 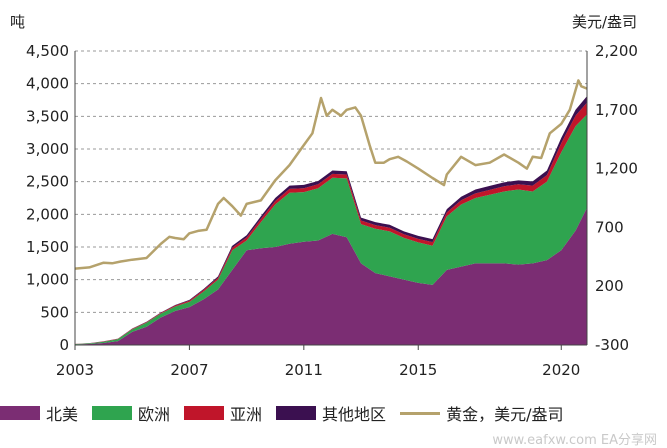 What do you see at coordinates (616, 169) in the screenshot?
I see `right-tick-label: 1,200` at bounding box center [616, 169].